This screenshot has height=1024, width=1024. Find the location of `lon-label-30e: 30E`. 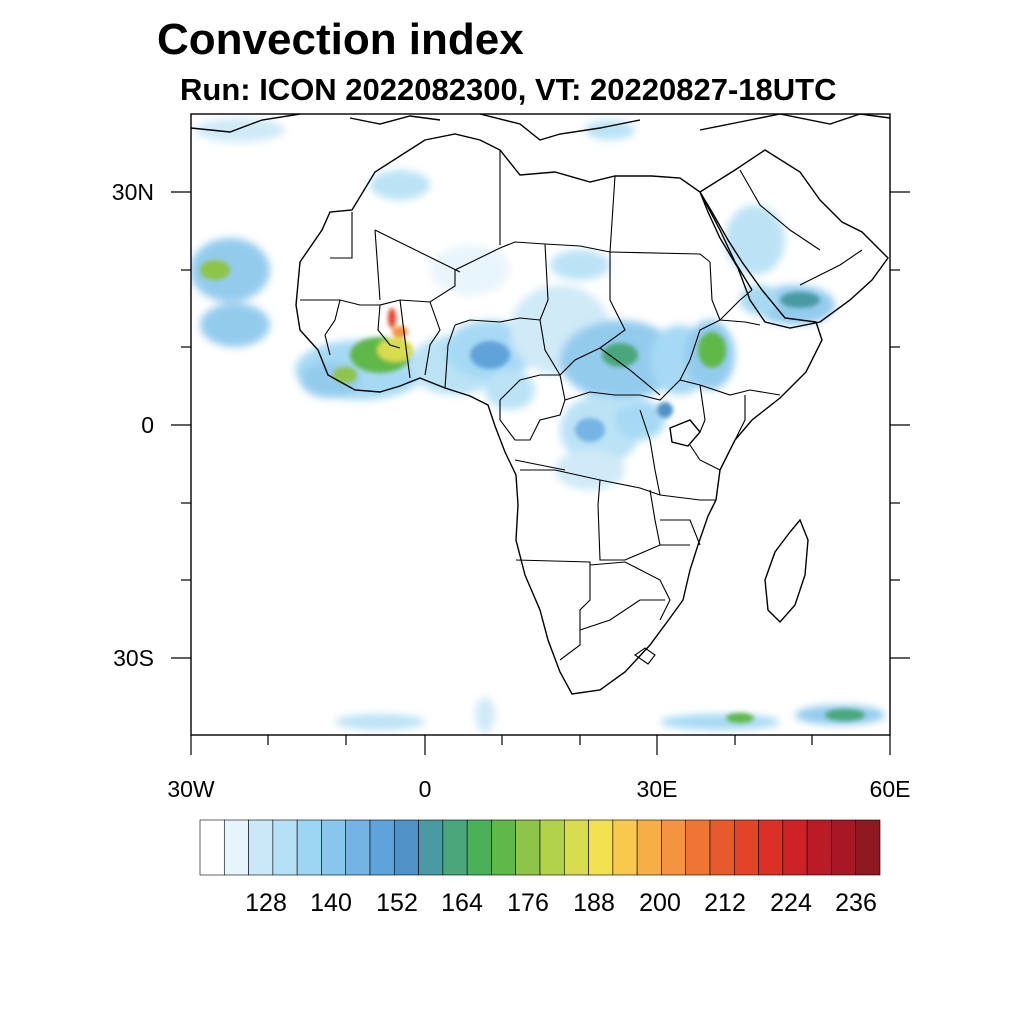

lon-label-30e: 30E is located at coordinates (657, 789).